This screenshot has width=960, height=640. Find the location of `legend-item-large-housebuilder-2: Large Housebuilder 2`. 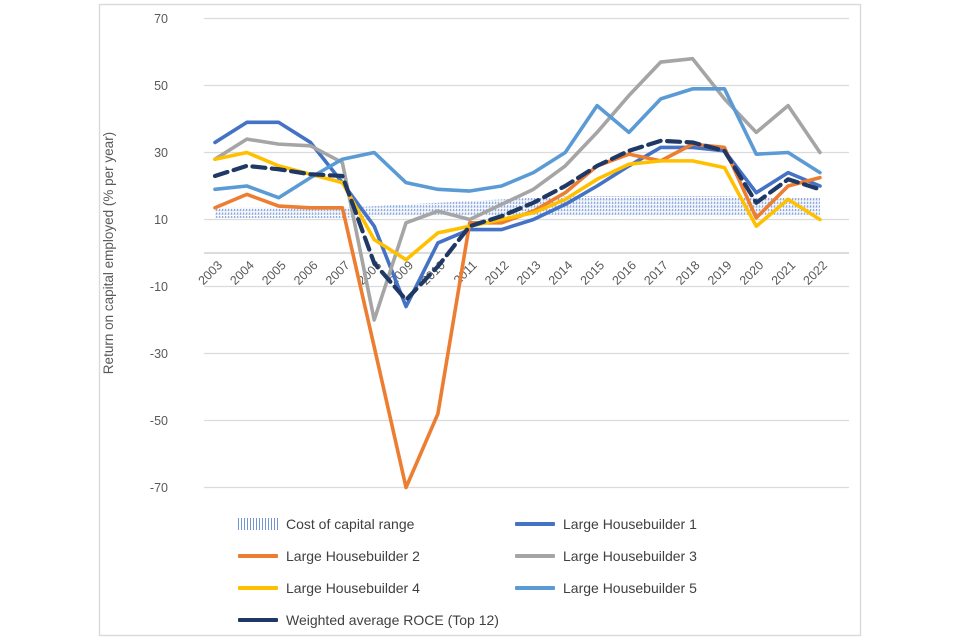

legend-item-large-housebuilder-2: Large Housebuilder 2 is located at coordinates (376, 556).